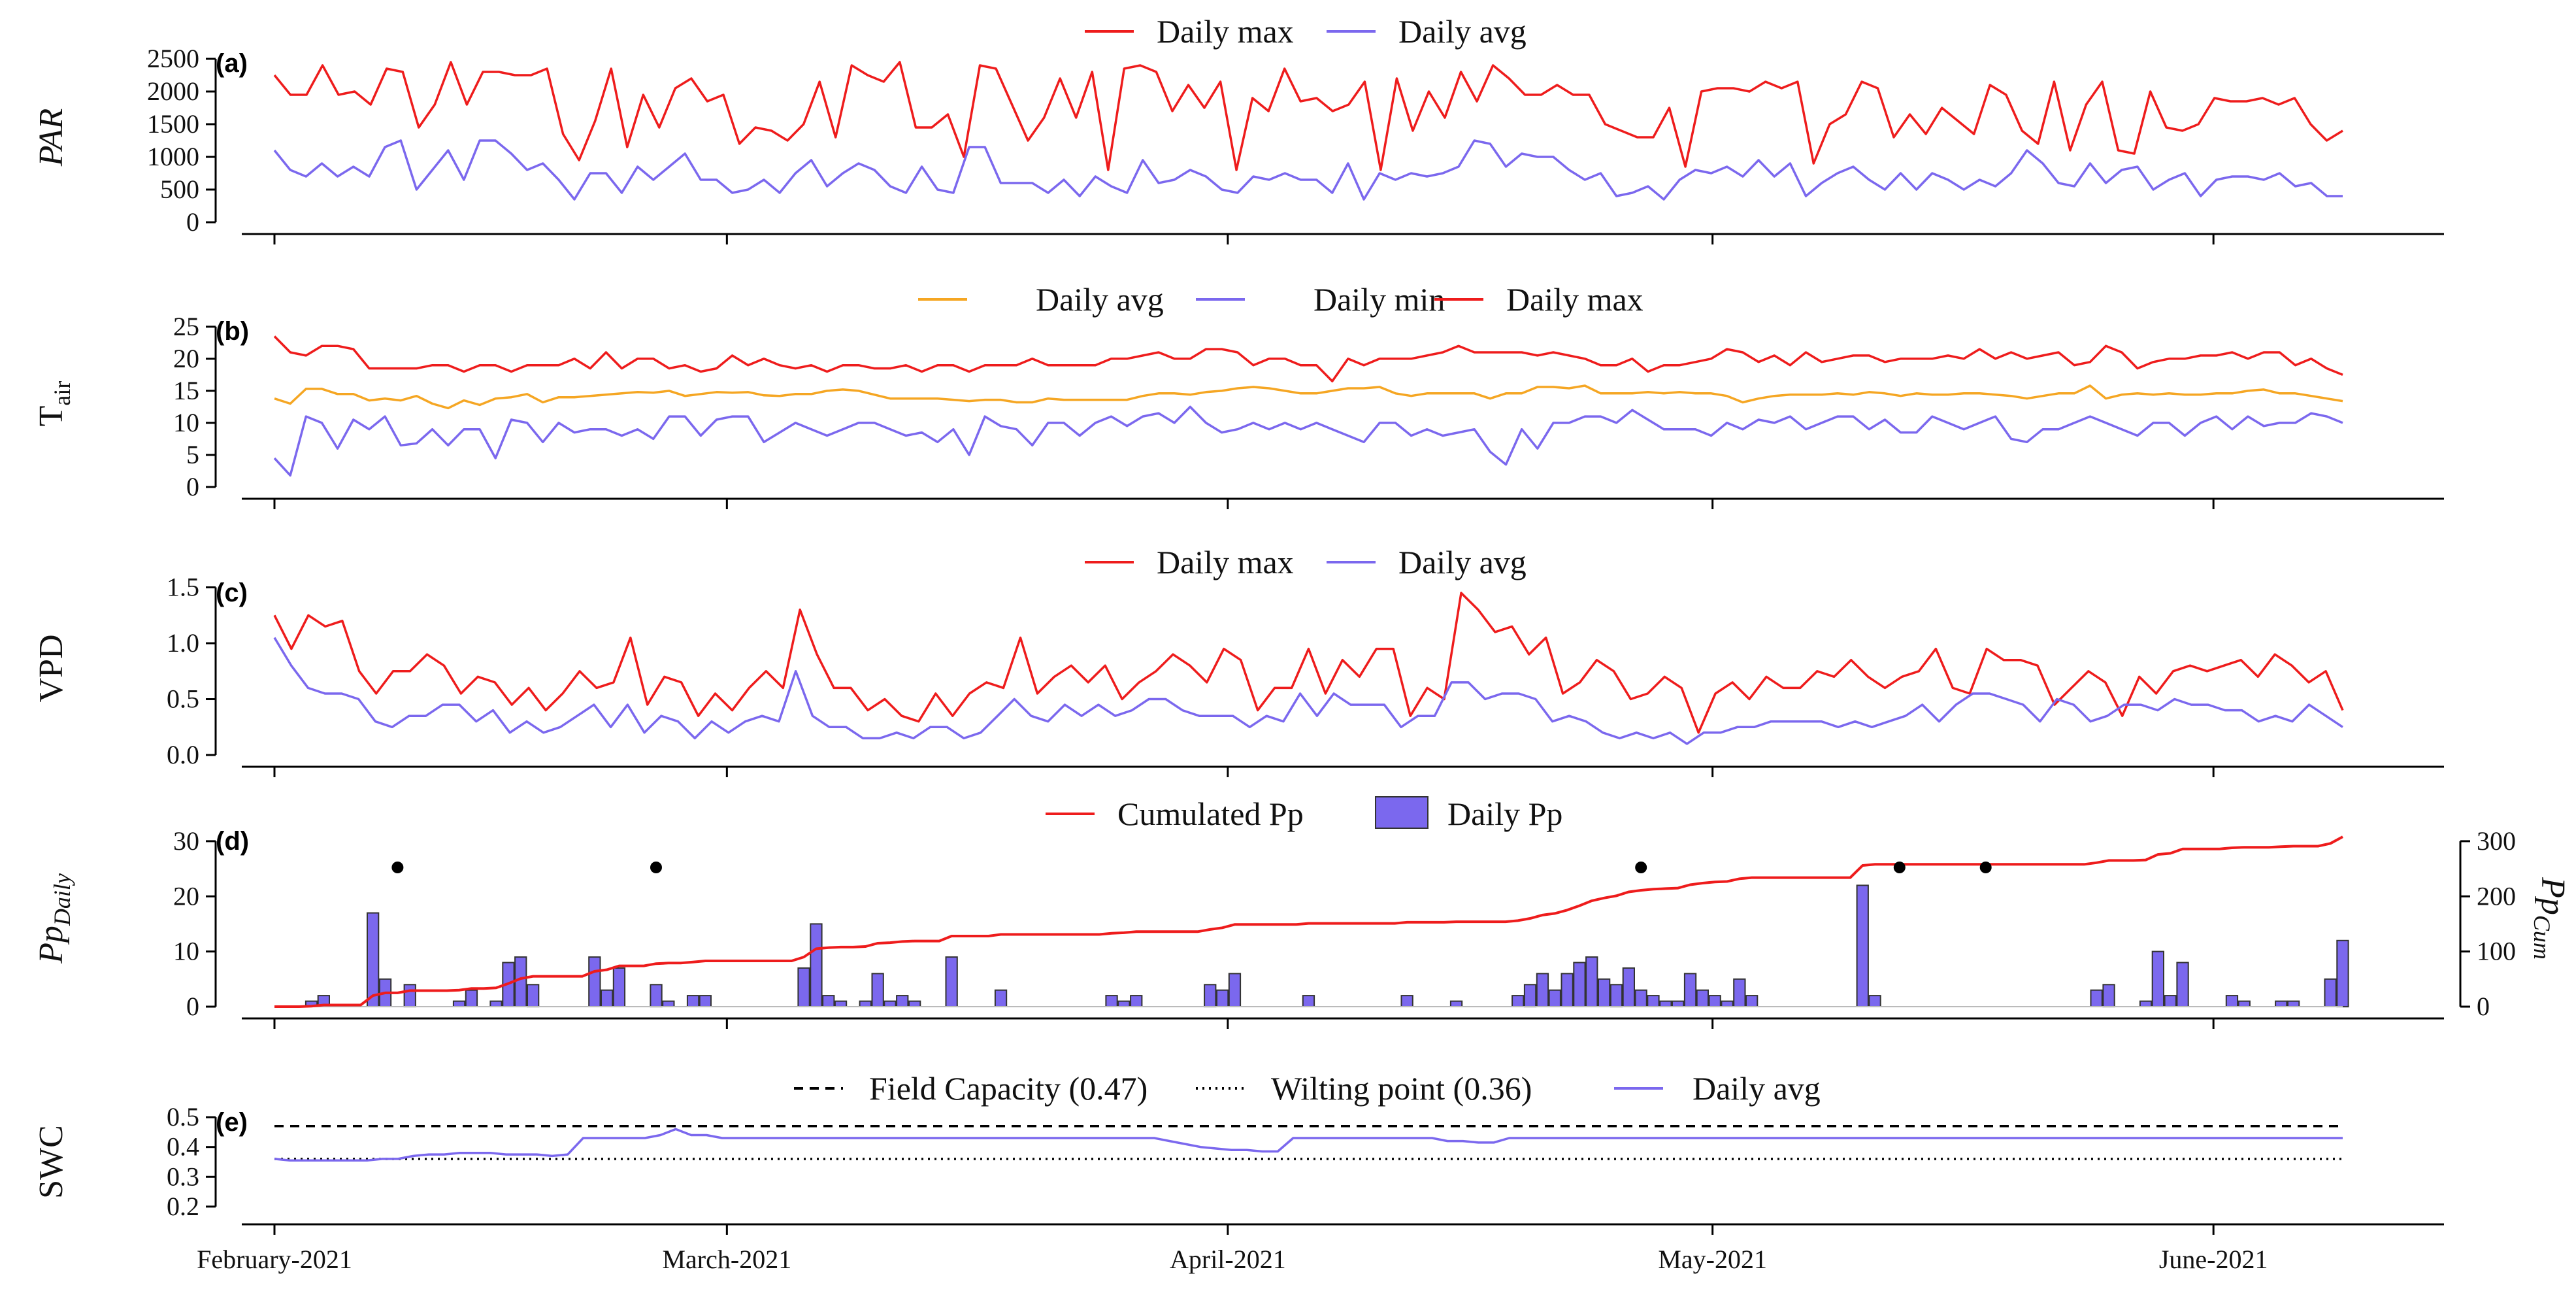 This screenshot has width=2576, height=1308. Describe the element at coordinates (1228, 1259) in the screenshot. I see `x-tick-label-2: April-2021` at that location.